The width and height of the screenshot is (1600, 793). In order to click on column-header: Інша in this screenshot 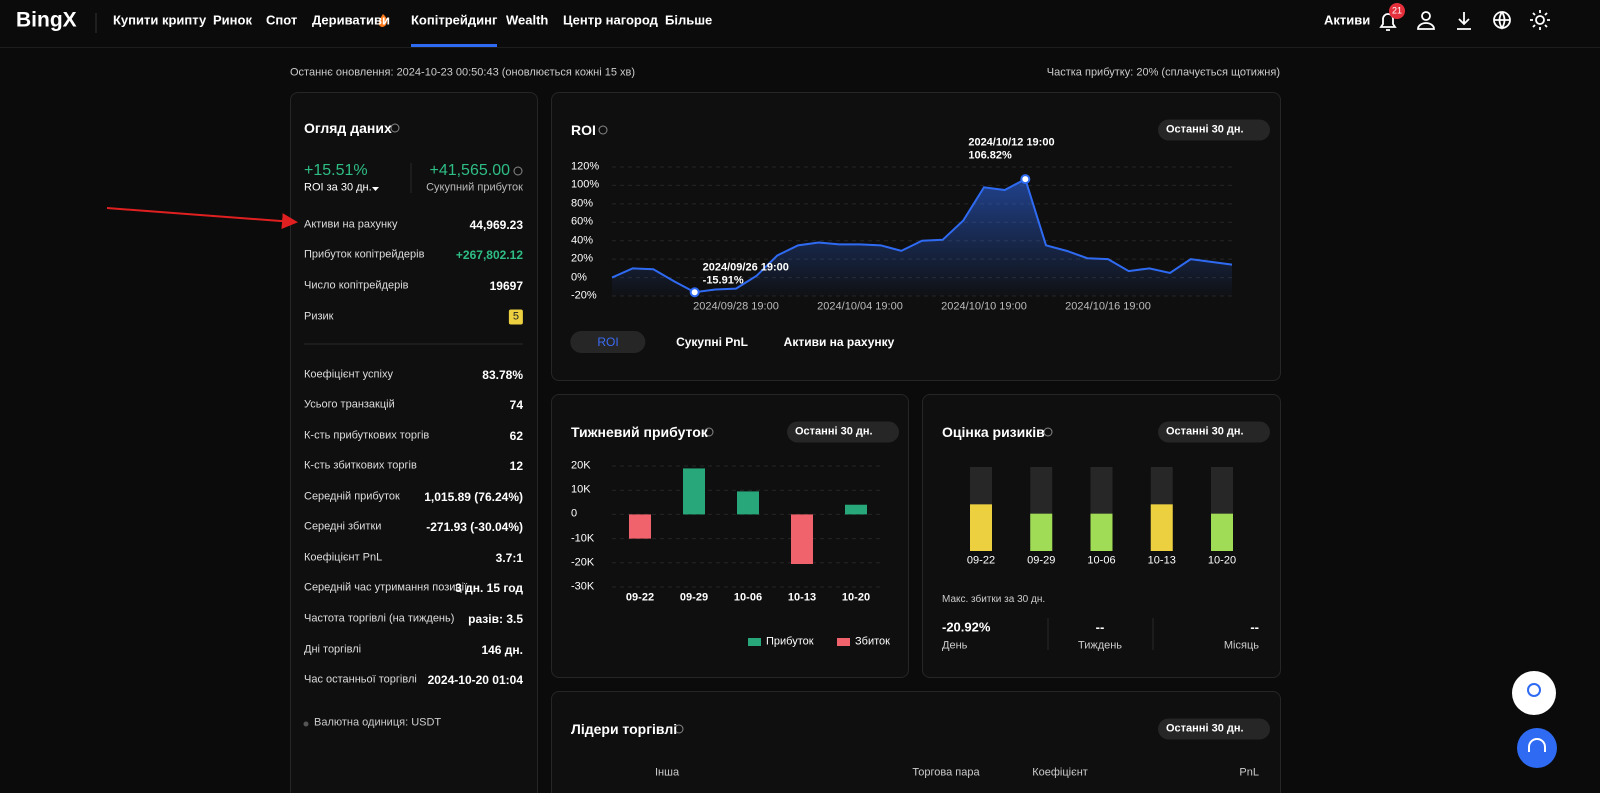, I will do `click(667, 772)`.